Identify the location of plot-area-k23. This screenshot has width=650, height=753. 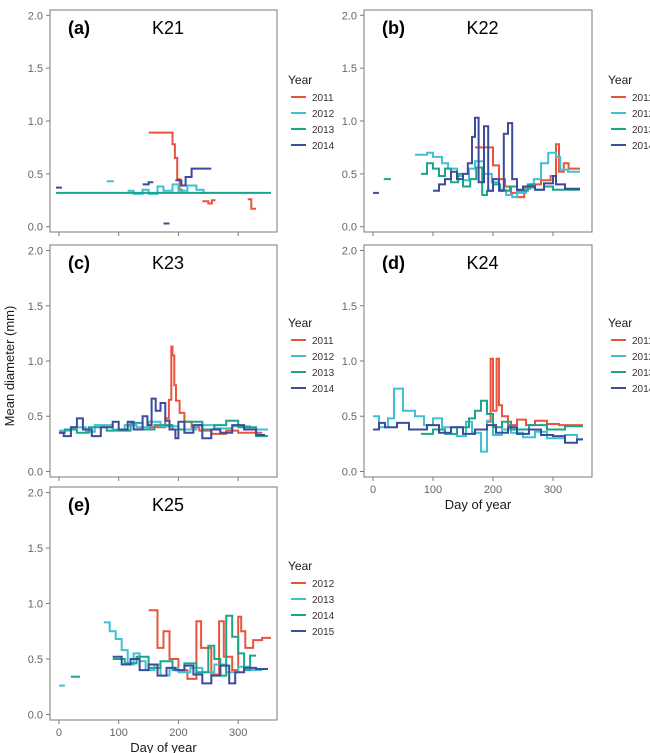
(163, 361).